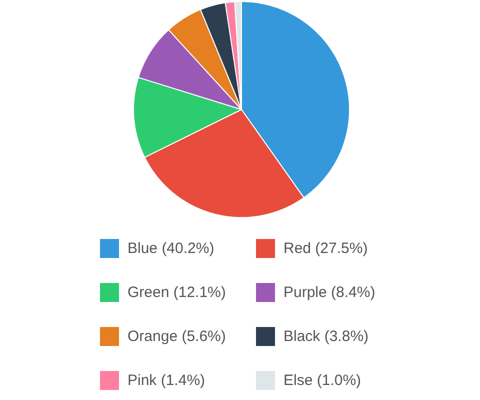 The width and height of the screenshot is (480, 400). Describe the element at coordinates (167, 380) in the screenshot. I see `legend-label: Pink (1.4%)` at that location.